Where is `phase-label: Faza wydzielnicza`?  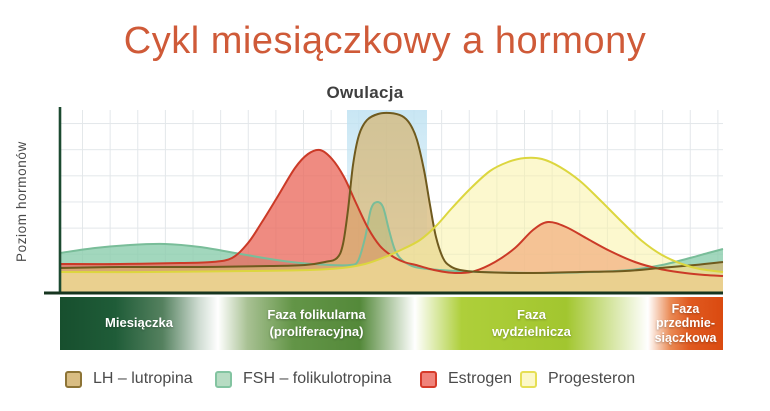
phase-label: Faza wydzielnicza is located at coordinates (531, 323).